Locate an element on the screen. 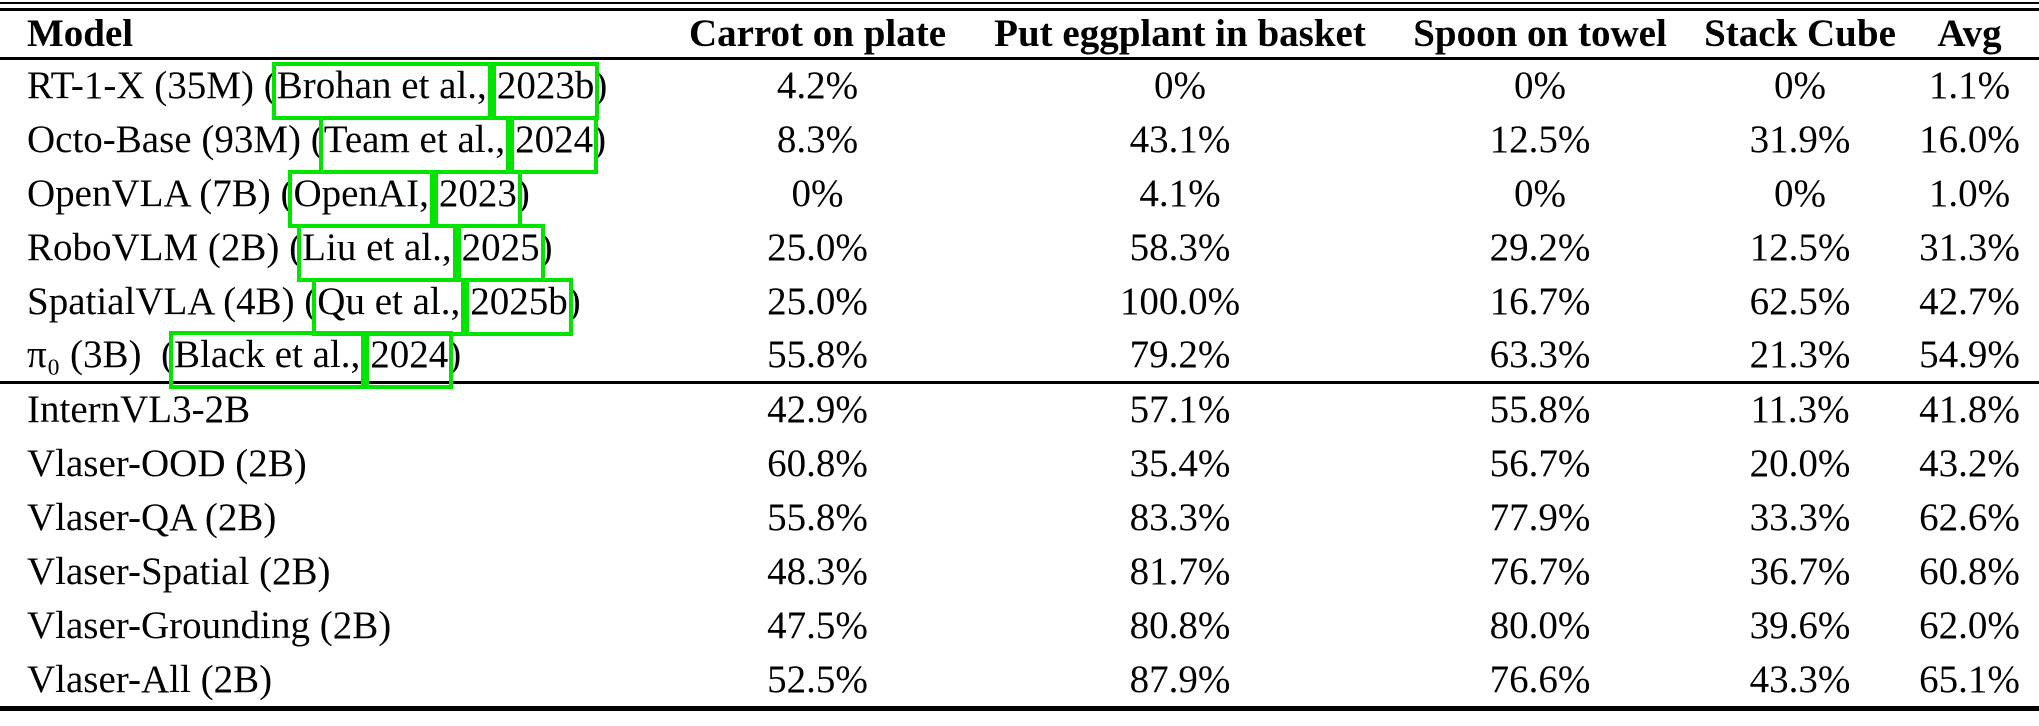 The image size is (2039, 726). metric-cell: 42.7% is located at coordinates (1969, 301).